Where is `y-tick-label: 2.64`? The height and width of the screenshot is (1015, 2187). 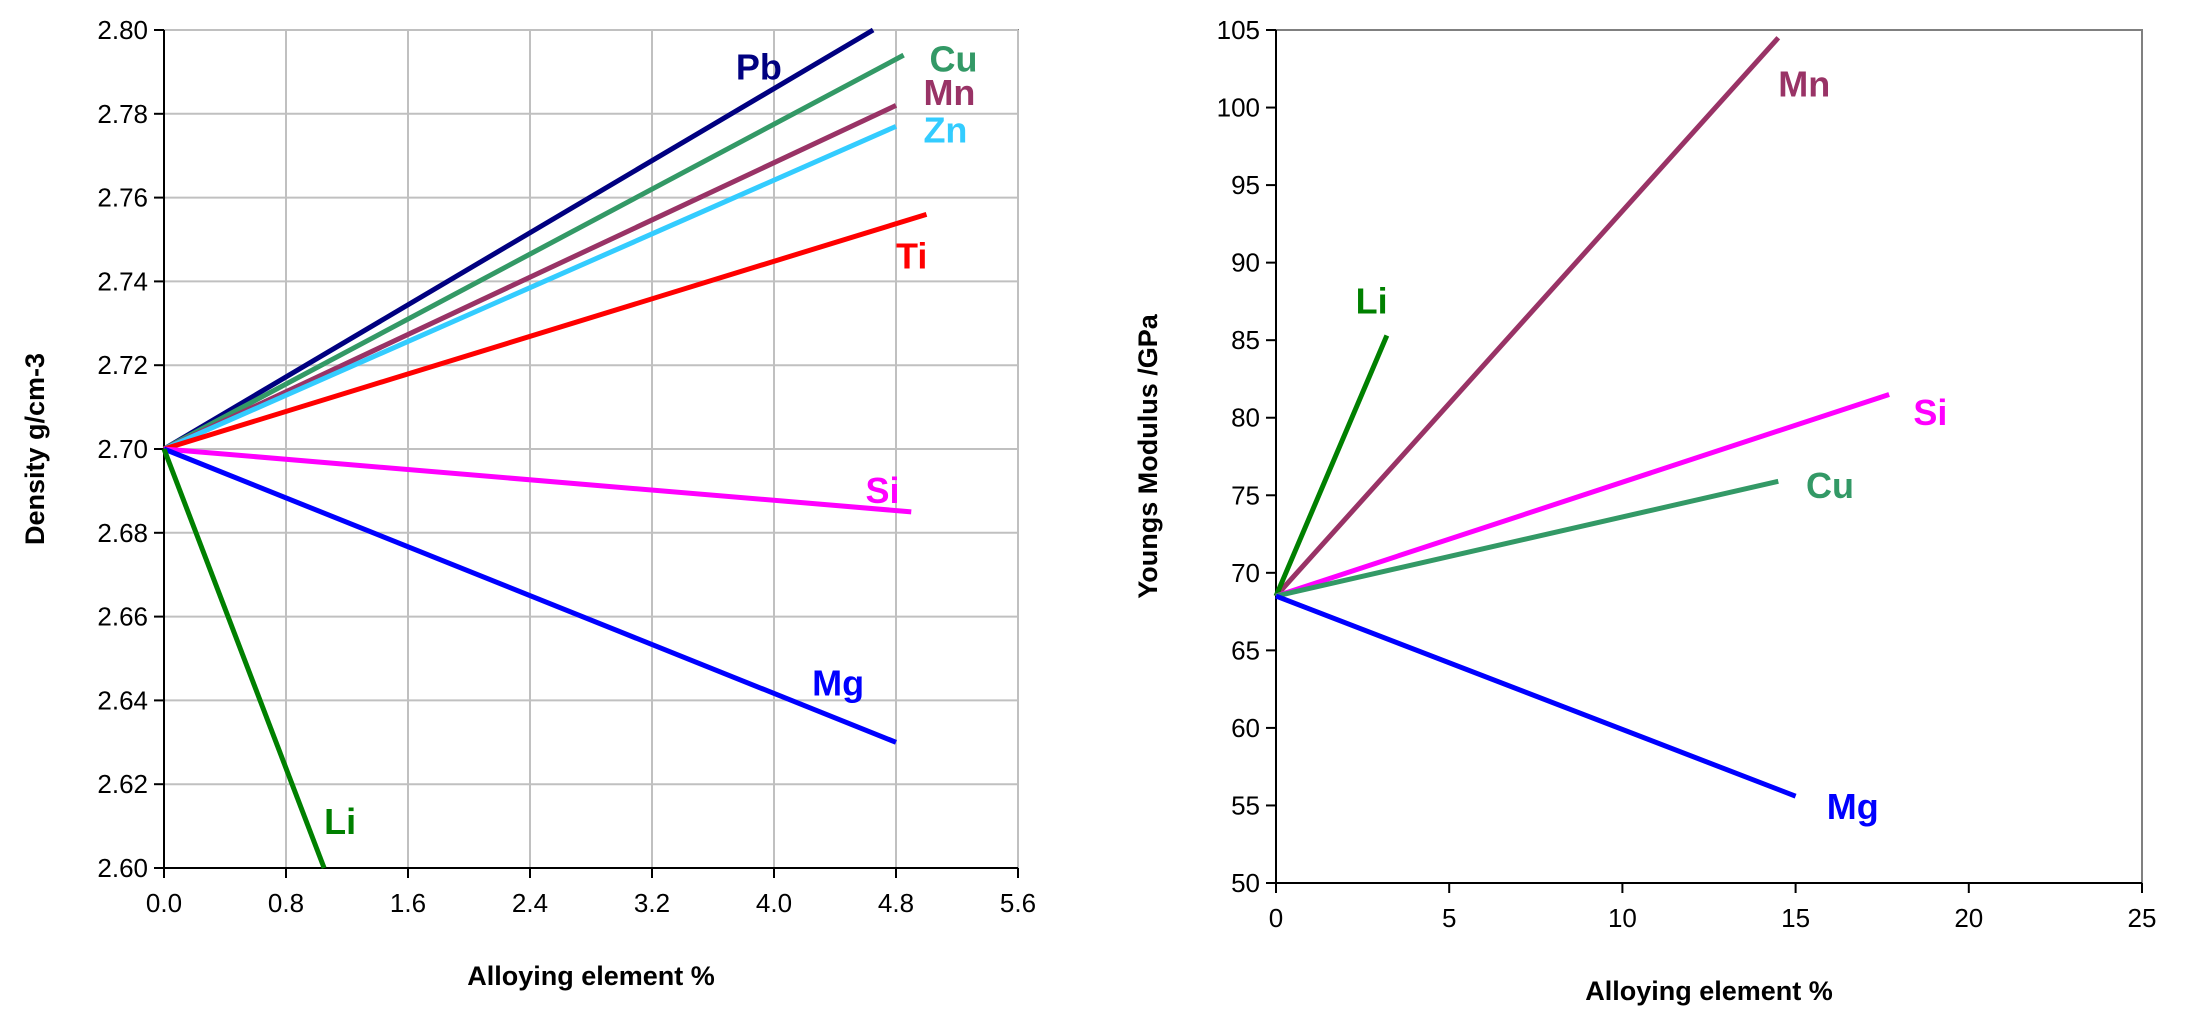 y-tick-label: 2.64 is located at coordinates (122, 700).